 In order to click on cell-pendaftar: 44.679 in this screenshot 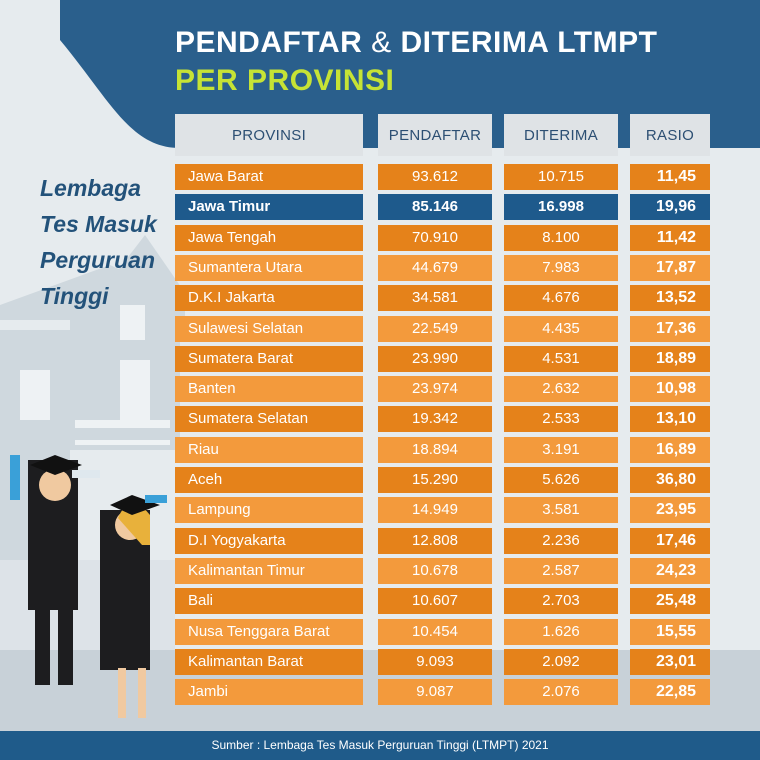, I will do `click(435, 268)`.